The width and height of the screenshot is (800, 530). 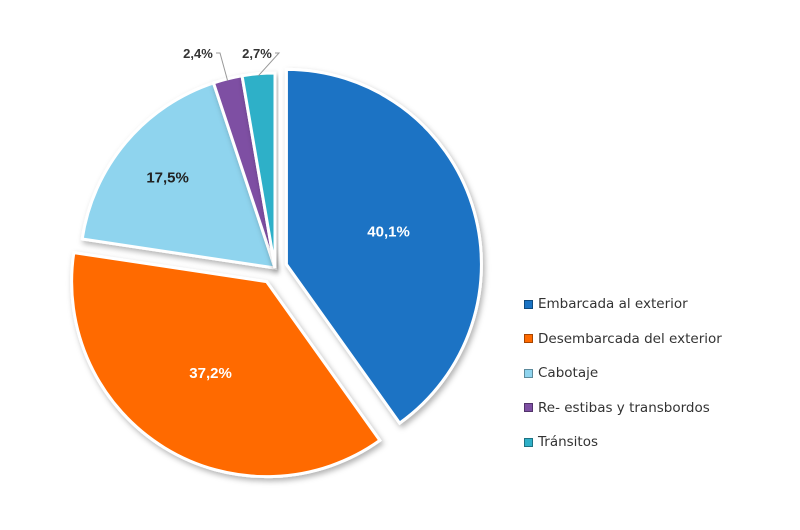 What do you see at coordinates (257, 53) in the screenshot?
I see `slice-label-5: 2,7%` at bounding box center [257, 53].